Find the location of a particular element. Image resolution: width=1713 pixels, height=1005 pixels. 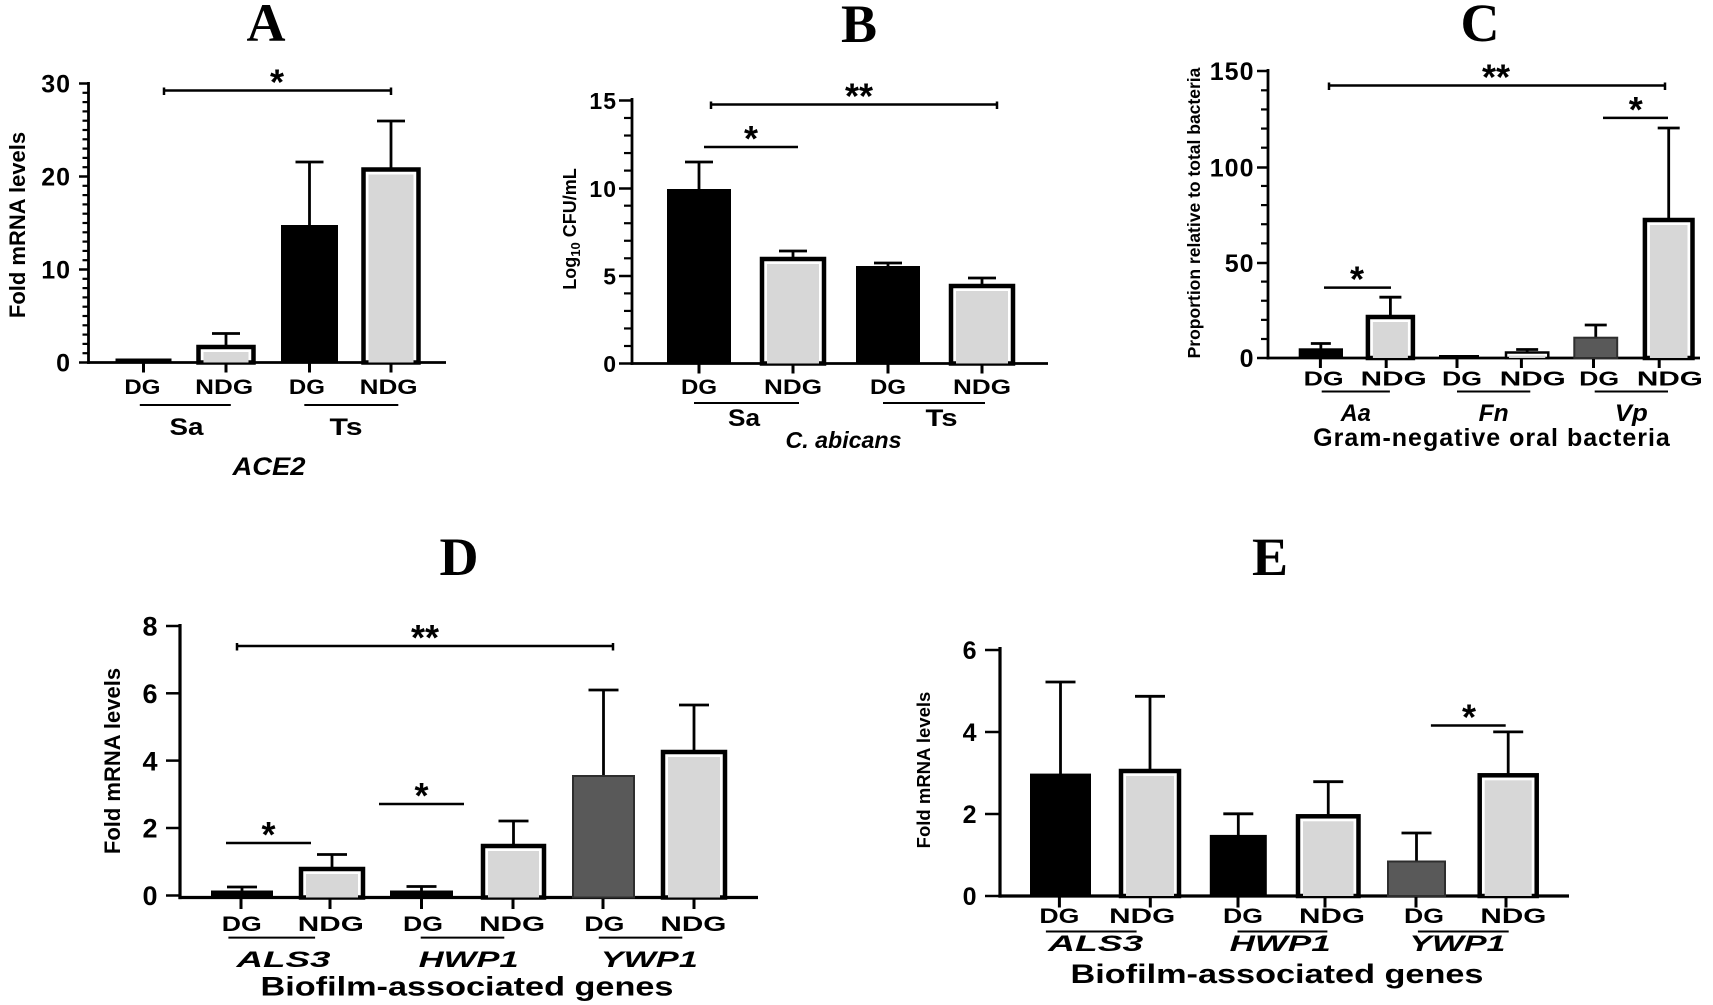

svg-text: E is located at coordinates (1270, 557).